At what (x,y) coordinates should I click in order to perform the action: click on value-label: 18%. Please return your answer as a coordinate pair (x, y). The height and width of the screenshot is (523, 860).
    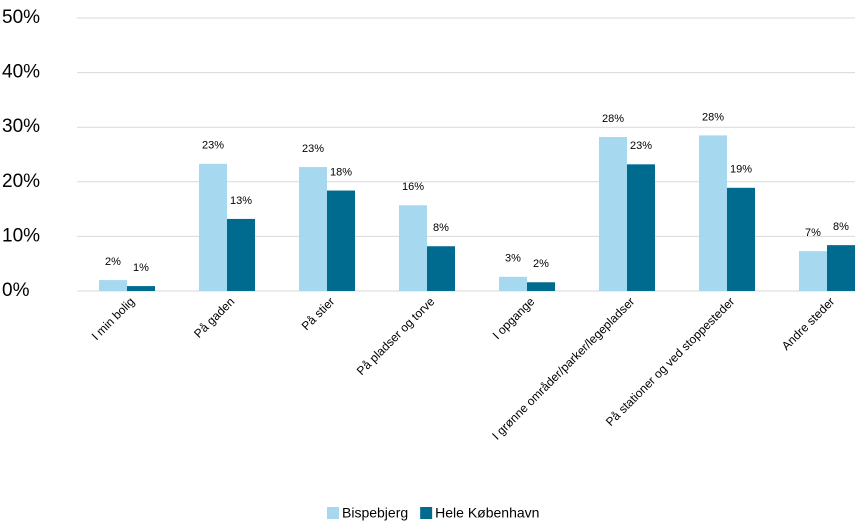
    Looking at the image, I should click on (341, 172).